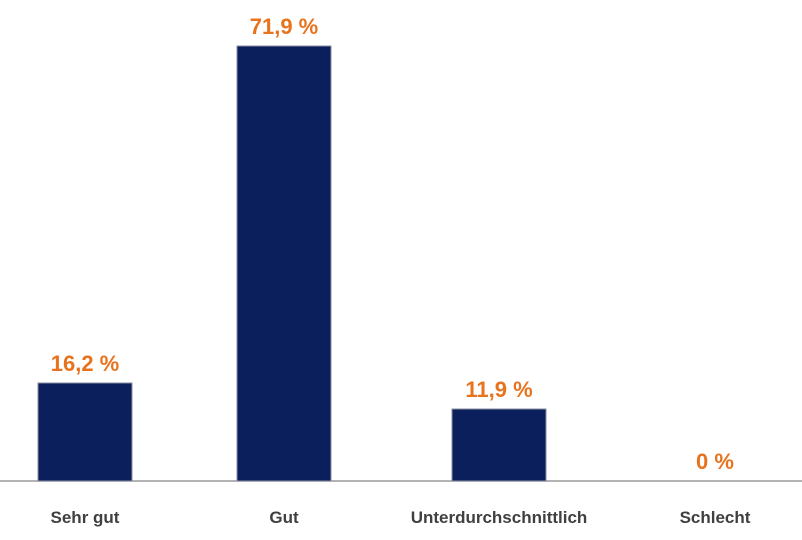  I want to click on x-tick-label-gut: Gut, so click(284, 517).